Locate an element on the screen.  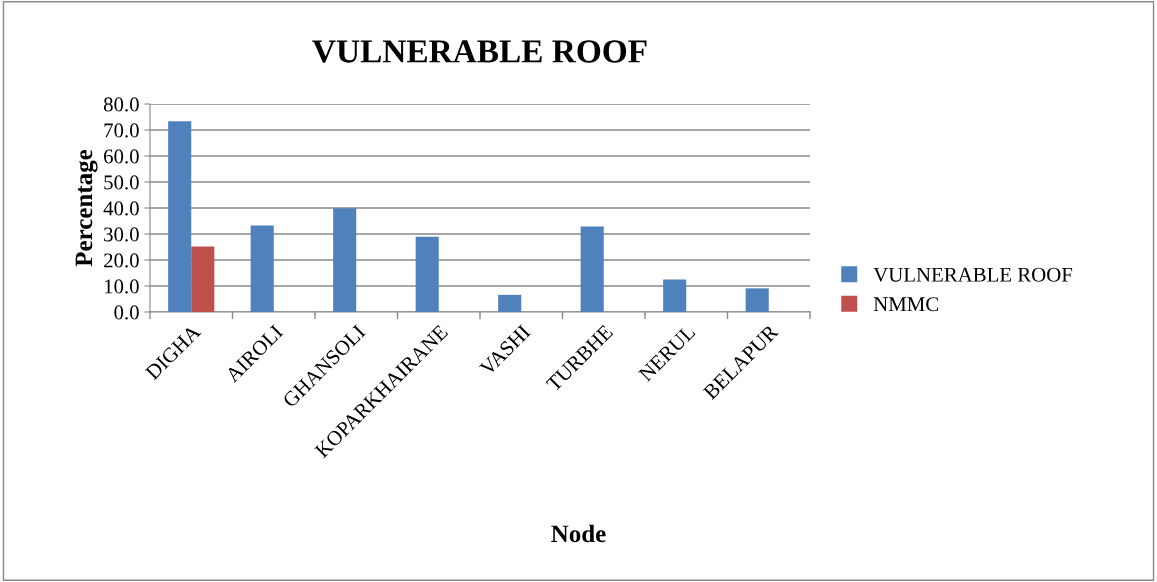
chart-title: VULNERABLE ROOF is located at coordinates (479, 51).